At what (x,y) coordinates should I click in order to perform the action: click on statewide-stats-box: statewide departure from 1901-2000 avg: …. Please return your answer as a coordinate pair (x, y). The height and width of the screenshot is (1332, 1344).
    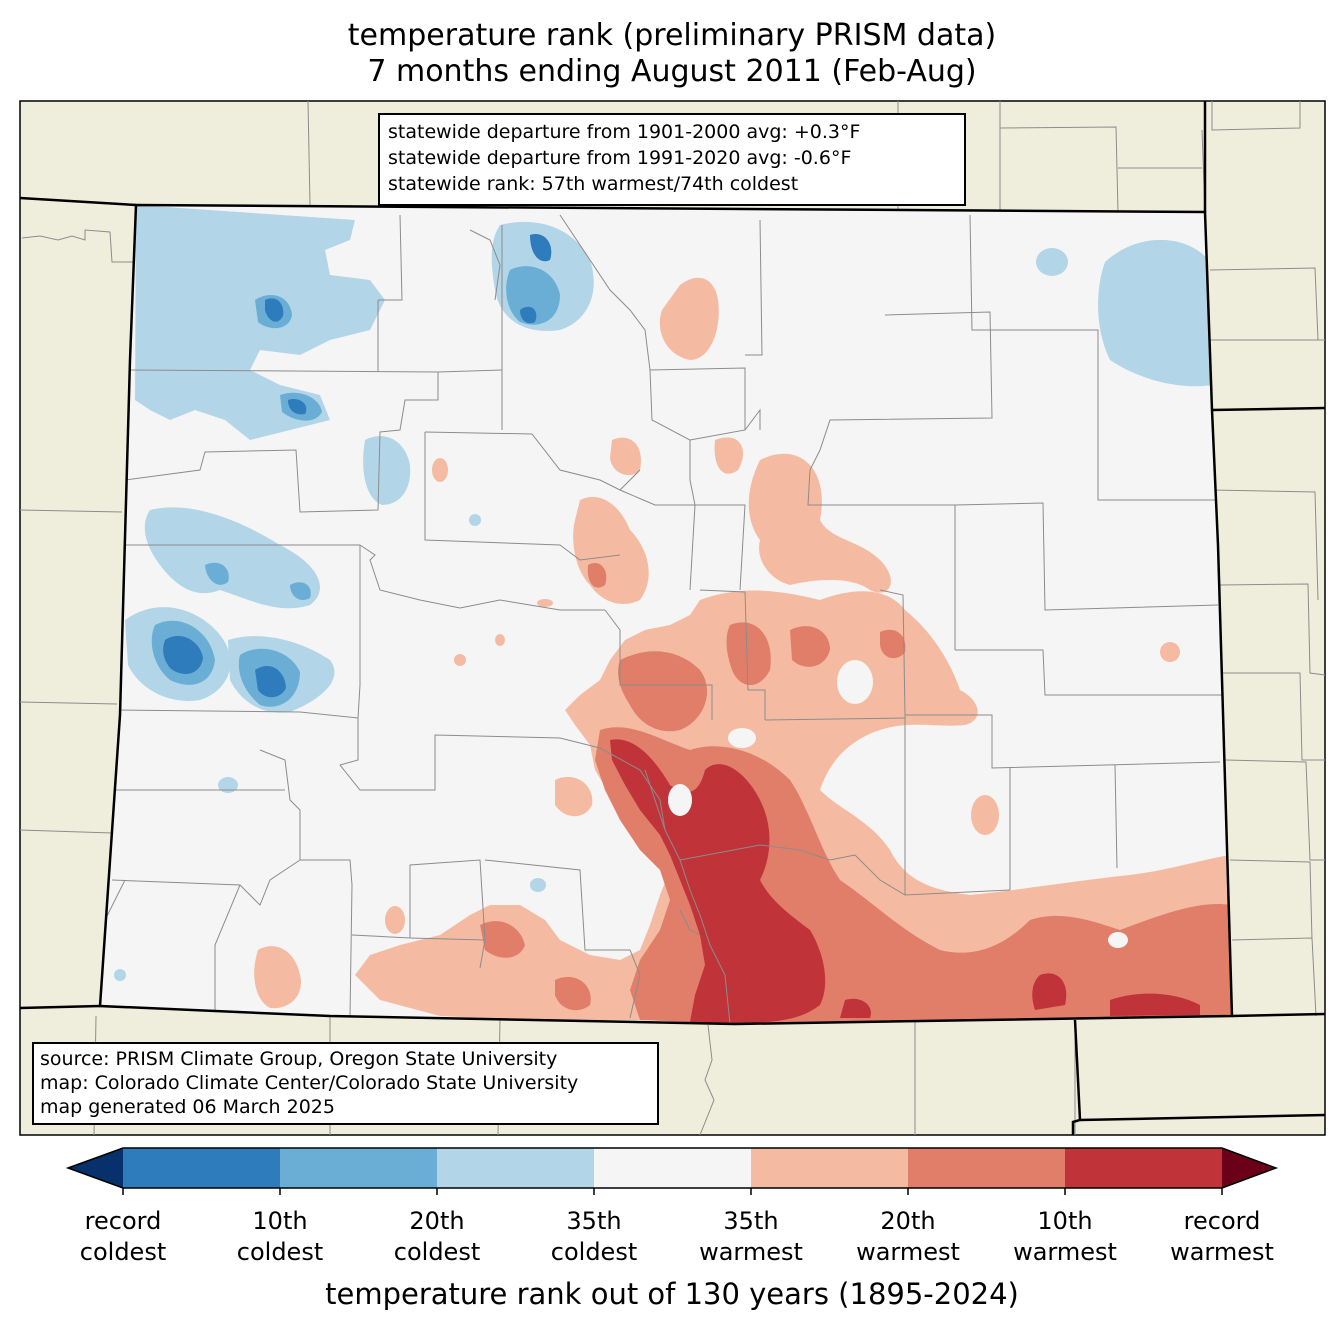
    Looking at the image, I should click on (672, 159).